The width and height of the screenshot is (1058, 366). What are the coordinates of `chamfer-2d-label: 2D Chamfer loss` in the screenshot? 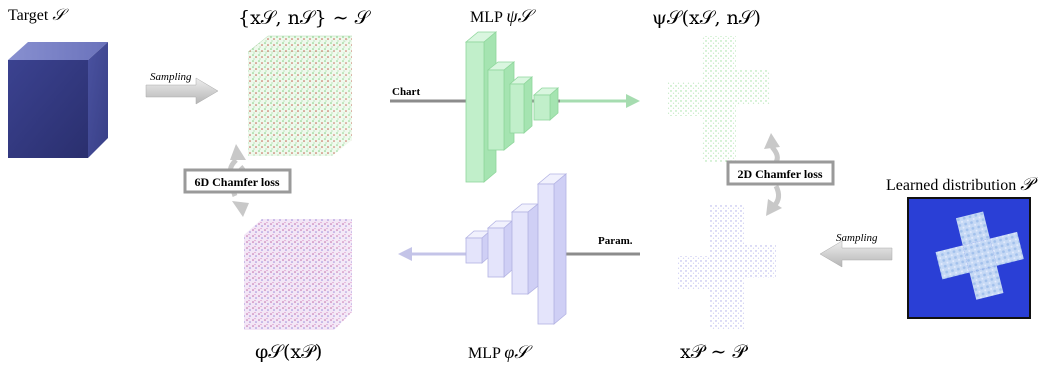 It's located at (779, 174).